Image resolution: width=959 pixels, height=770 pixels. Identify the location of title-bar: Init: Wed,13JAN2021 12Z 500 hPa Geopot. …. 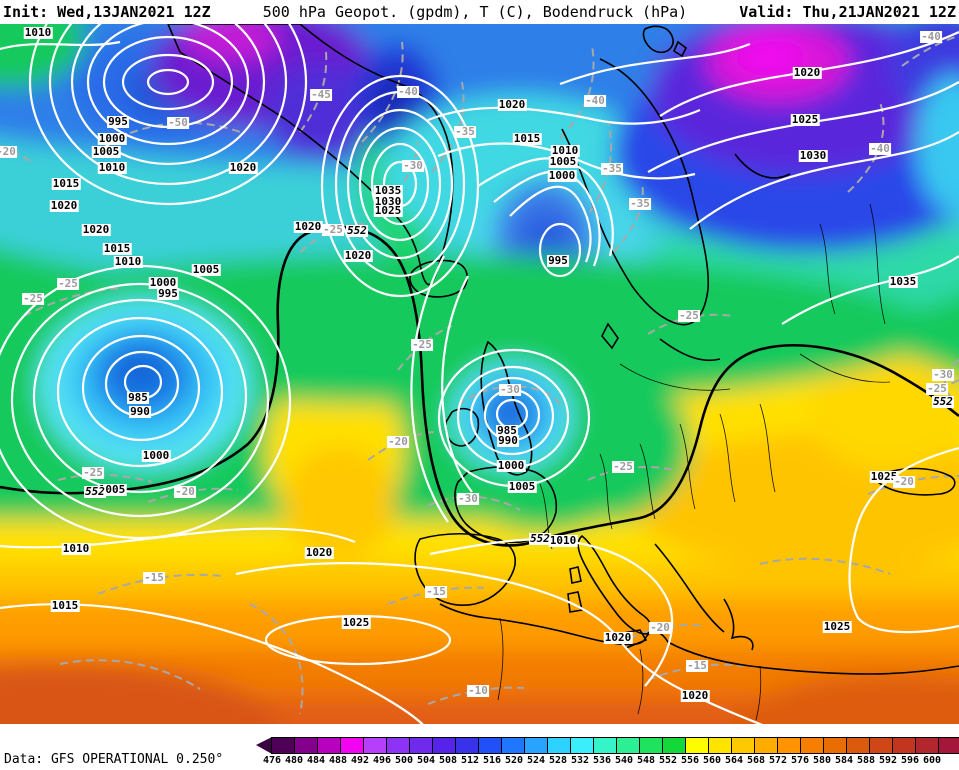
(479, 12).